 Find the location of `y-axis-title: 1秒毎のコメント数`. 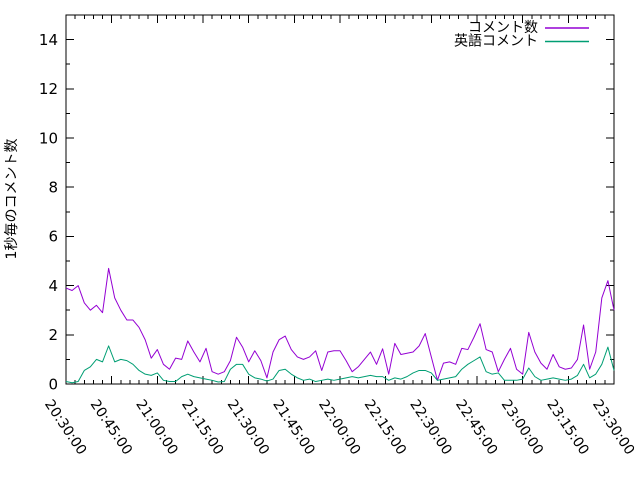

y-axis-title: 1秒毎のコメント数 is located at coordinates (12, 199).